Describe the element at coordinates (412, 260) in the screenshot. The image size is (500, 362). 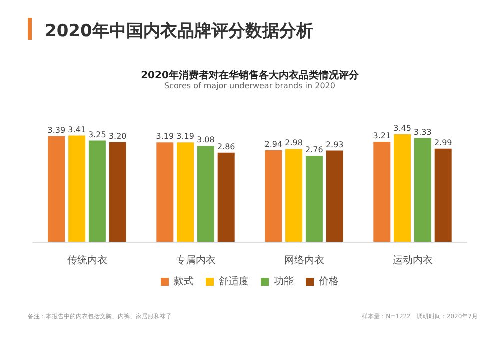
I see `x-tick-label: 运动内衣` at that location.